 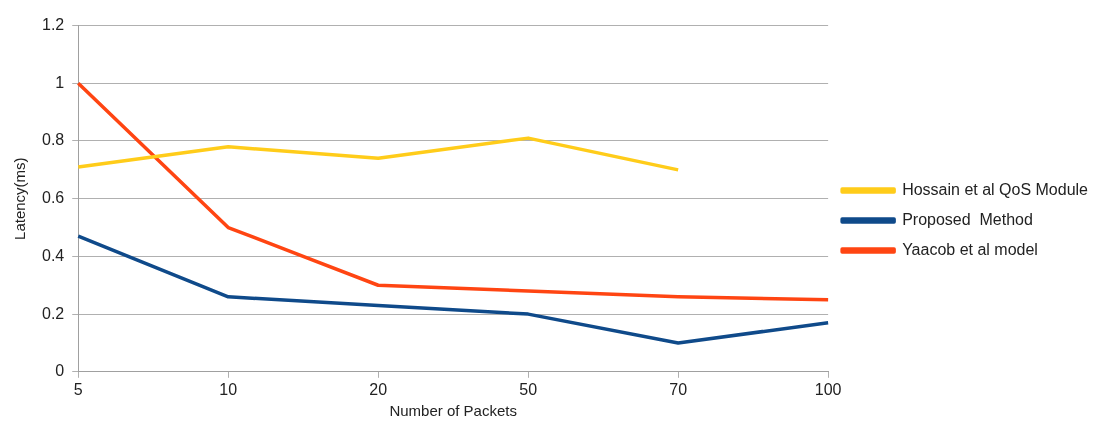 What do you see at coordinates (528, 389) in the screenshot?
I see `x-tick-label: 50` at bounding box center [528, 389].